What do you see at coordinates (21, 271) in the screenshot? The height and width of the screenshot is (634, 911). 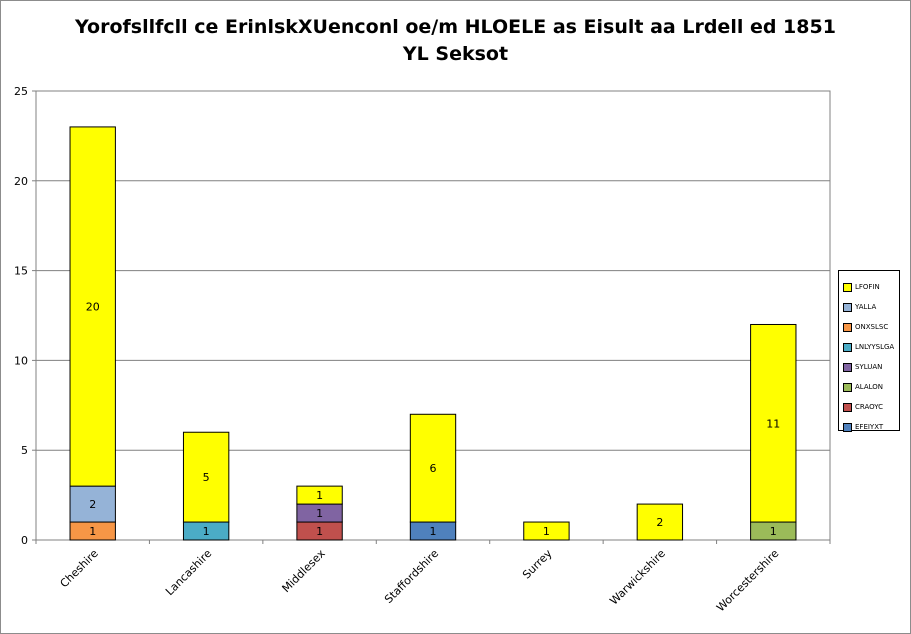 I see `y-tick-label: 15` at bounding box center [21, 271].